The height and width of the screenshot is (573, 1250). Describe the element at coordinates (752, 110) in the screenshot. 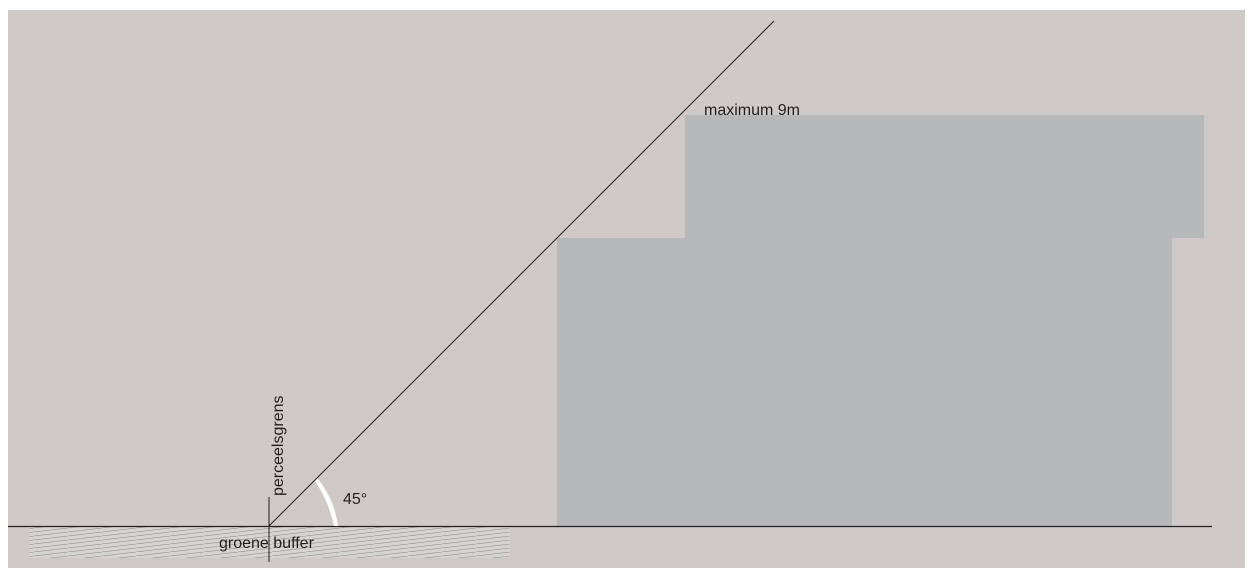

I see `height-limit-label: maximum 9m` at that location.